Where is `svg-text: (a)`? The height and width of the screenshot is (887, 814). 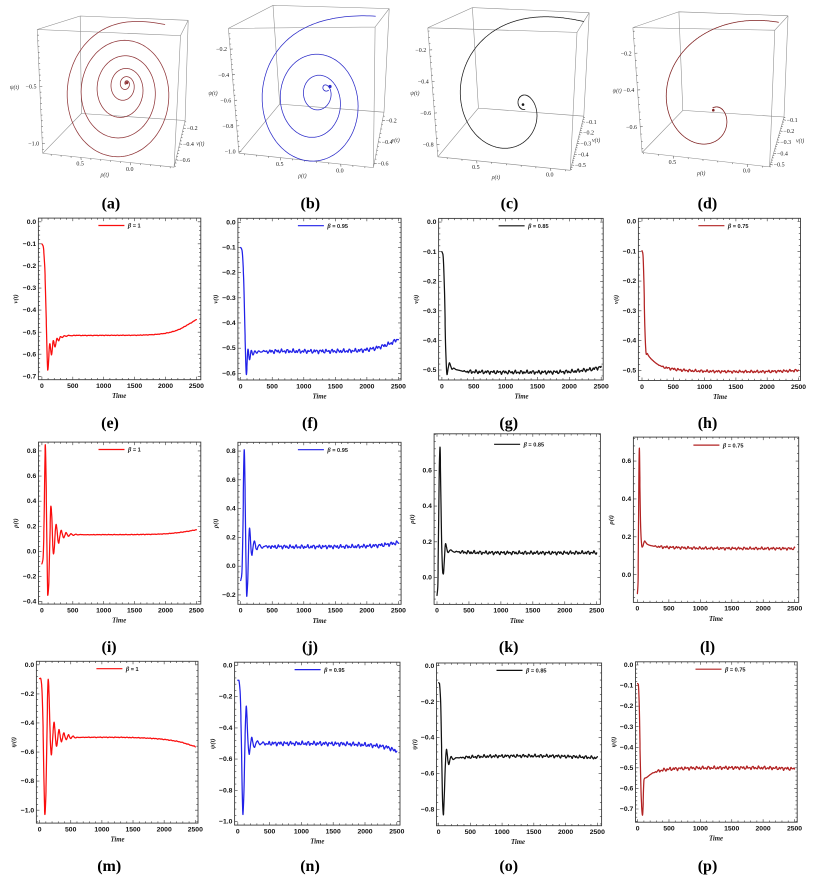
svg-text: (a) is located at coordinates (111, 204).